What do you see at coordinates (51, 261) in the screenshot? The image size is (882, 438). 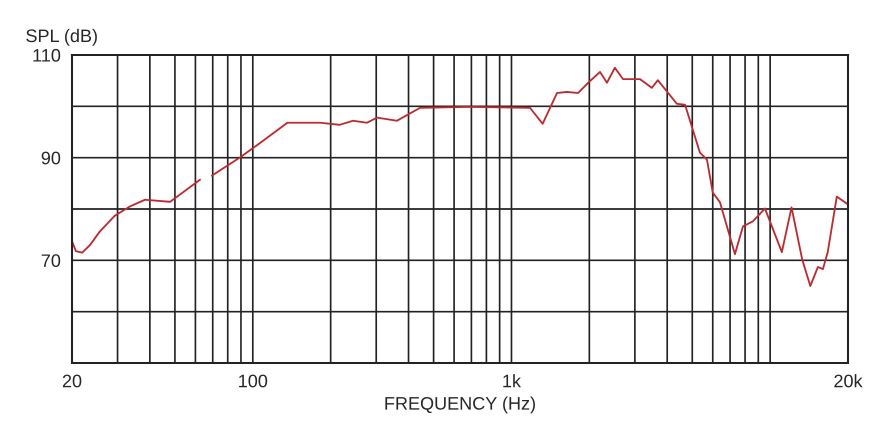 I see `y-tick-label: 70` at bounding box center [51, 261].